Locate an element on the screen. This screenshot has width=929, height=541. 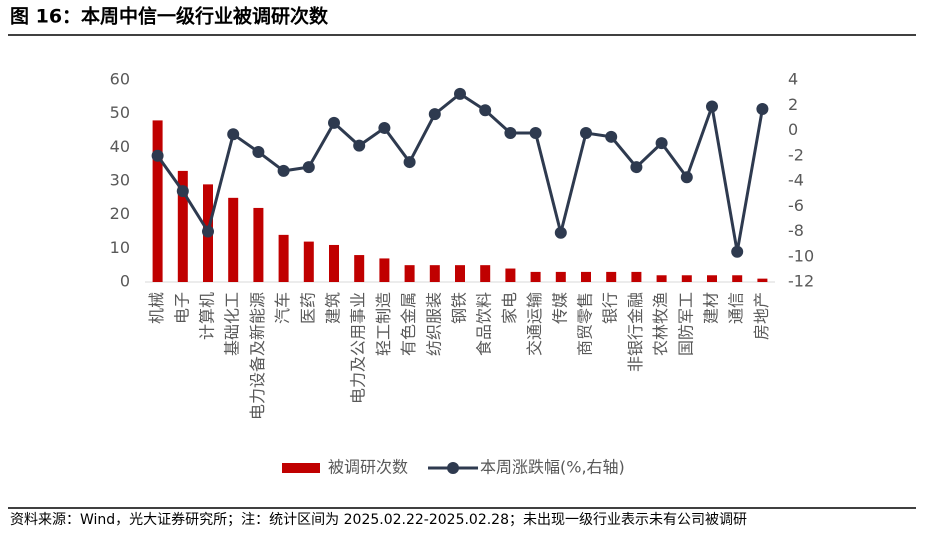
x-tick-label: 建材 is located at coordinates (711, 308).